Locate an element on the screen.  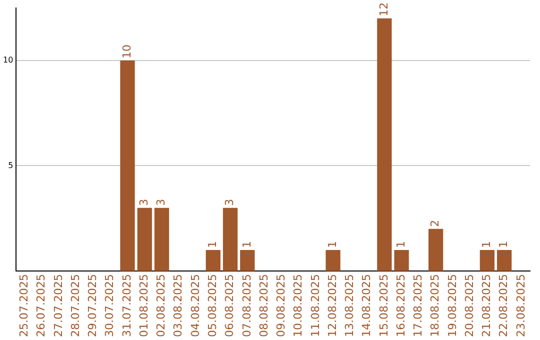
x-tick-label: 20.08.2025 is located at coordinates (469, 306).